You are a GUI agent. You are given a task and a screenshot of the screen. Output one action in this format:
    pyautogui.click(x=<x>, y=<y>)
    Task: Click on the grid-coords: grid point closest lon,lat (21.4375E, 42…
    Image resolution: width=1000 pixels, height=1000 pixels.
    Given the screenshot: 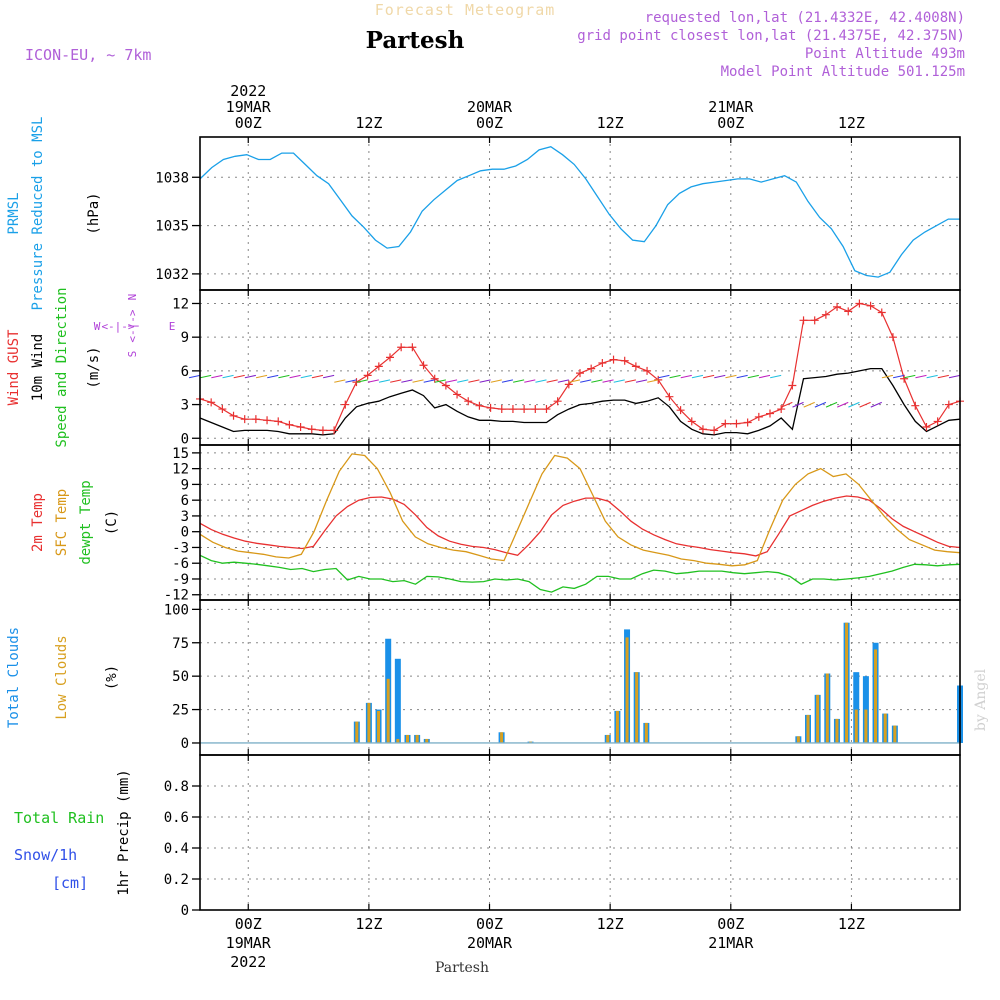 What is the action you would take?
    pyautogui.click(x=771, y=36)
    